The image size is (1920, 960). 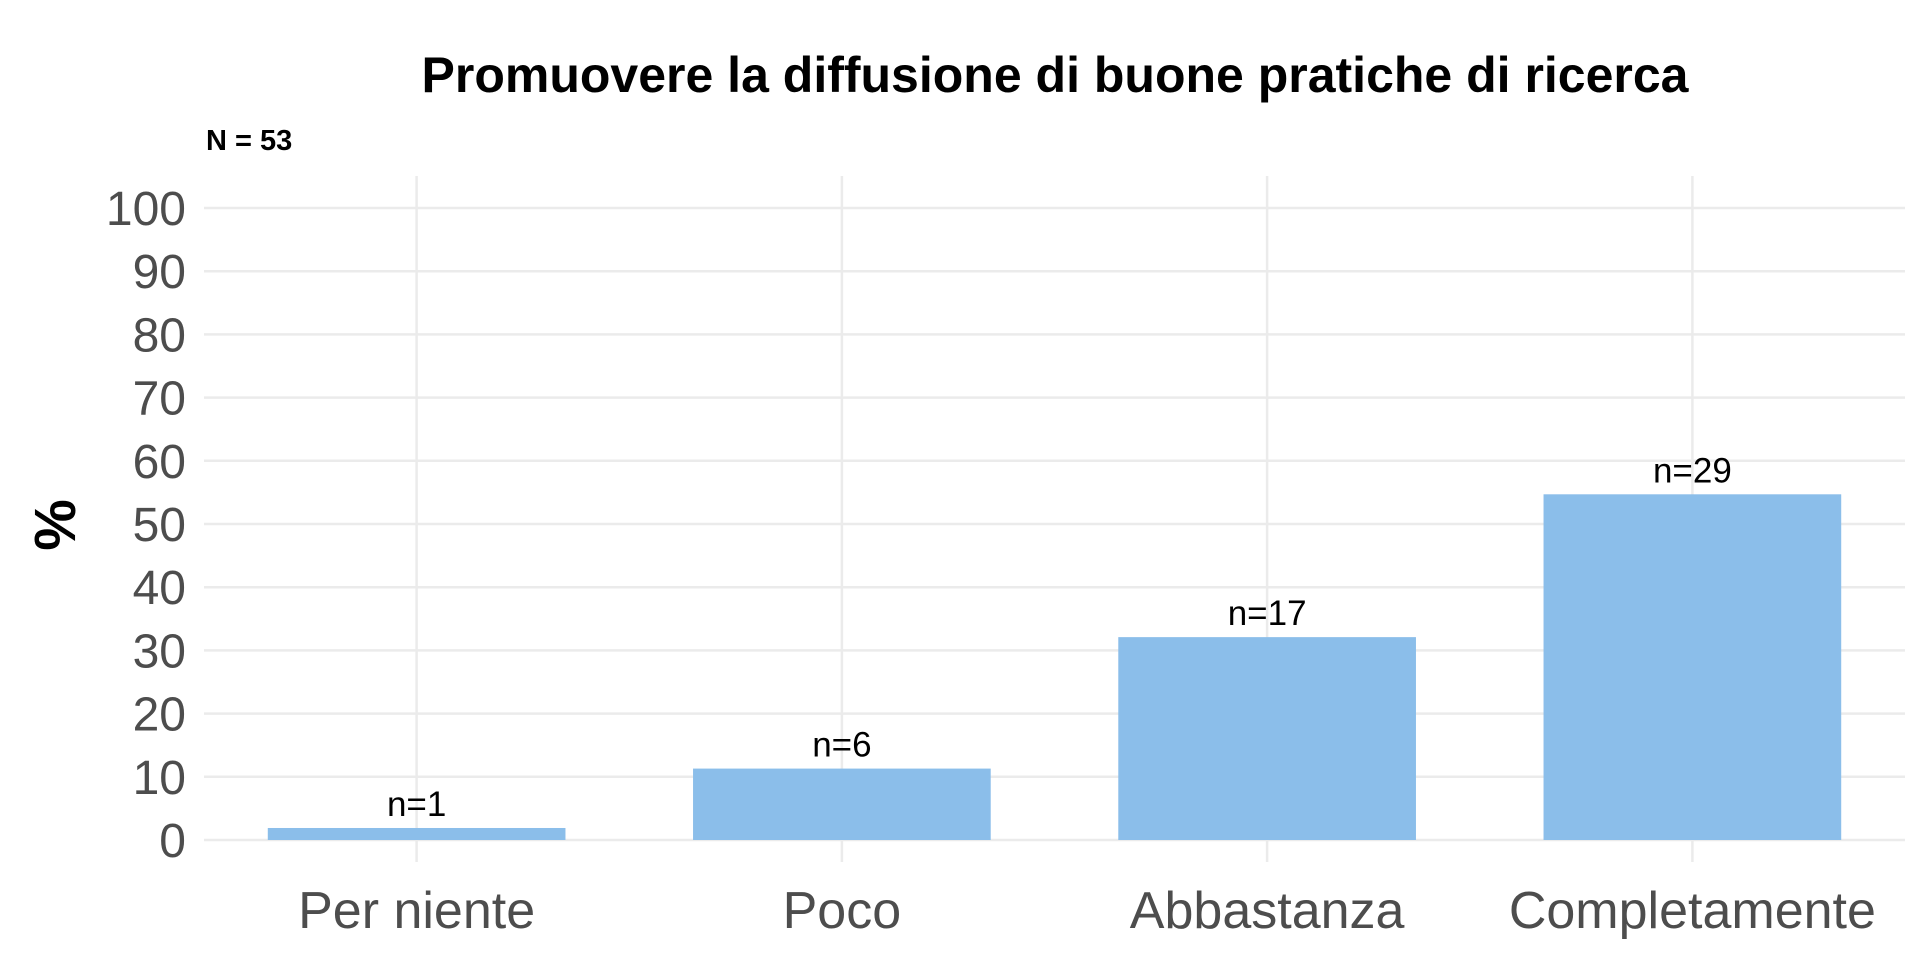 What do you see at coordinates (159, 399) in the screenshot?
I see `y-tick-label: 70` at bounding box center [159, 399].